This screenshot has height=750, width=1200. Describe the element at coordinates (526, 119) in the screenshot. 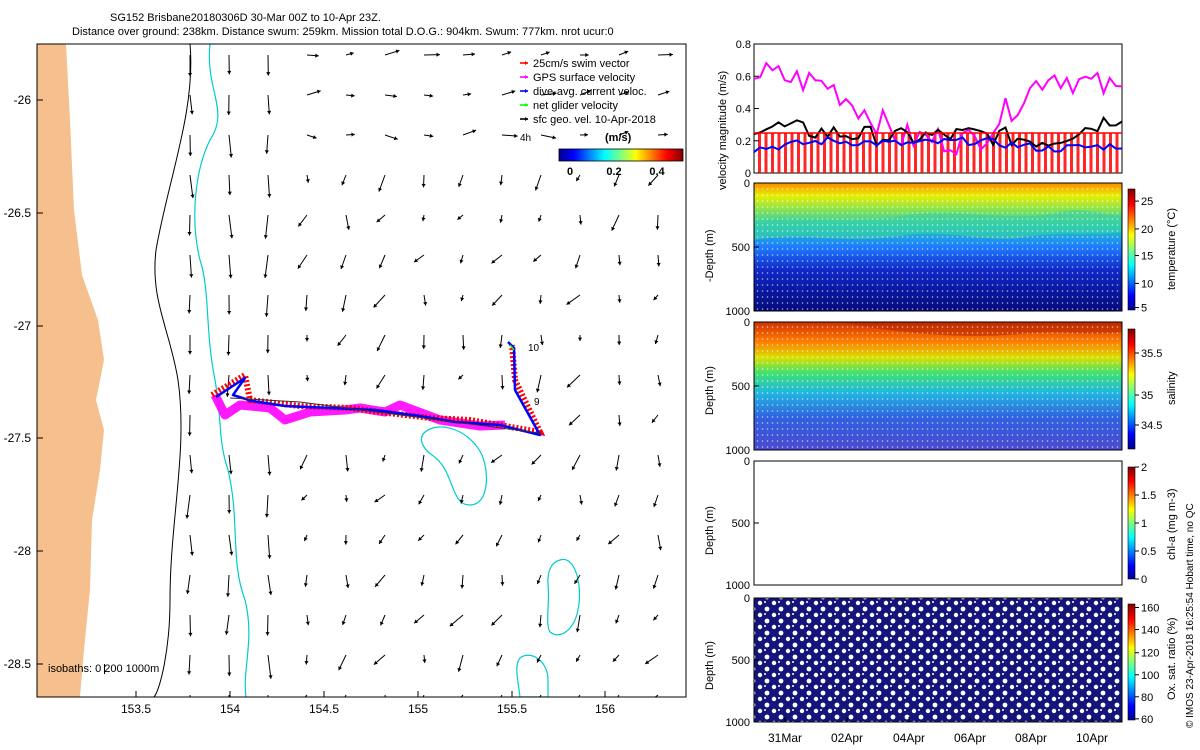

I see `legend-swatch-head` at that location.